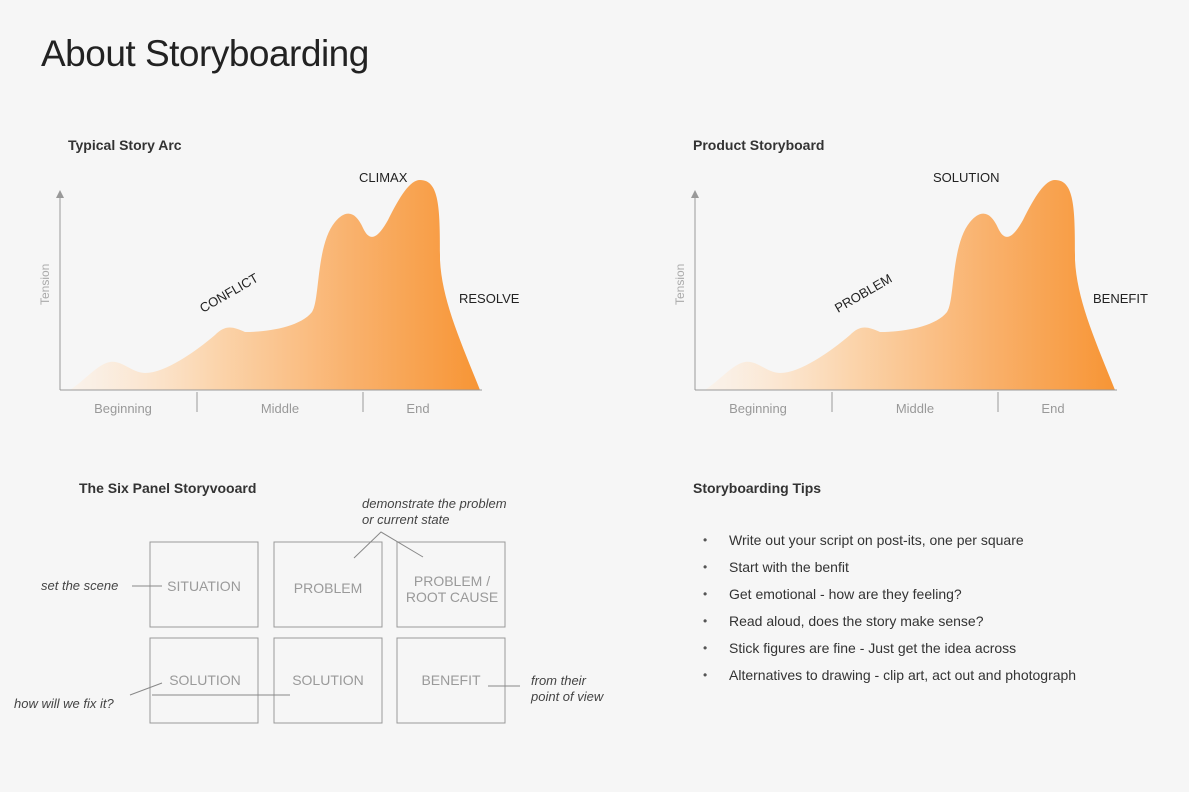  What do you see at coordinates (567, 696) in the screenshot?
I see `annotation-benefit: point of view` at bounding box center [567, 696].